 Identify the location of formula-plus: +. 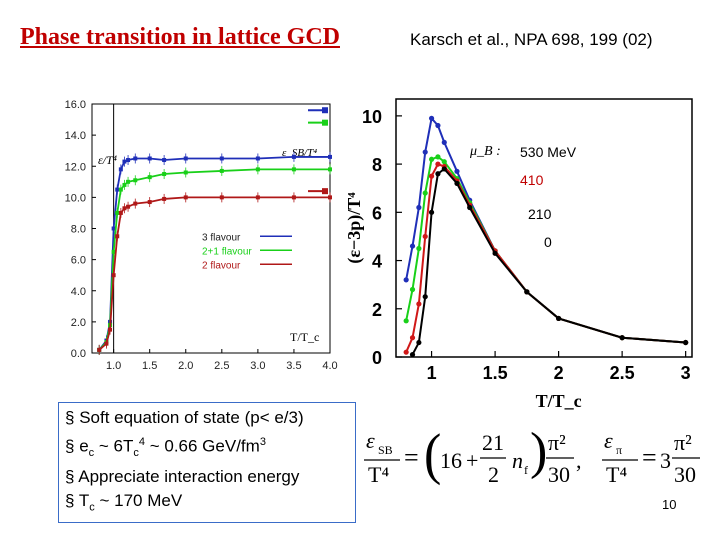
(472, 460).